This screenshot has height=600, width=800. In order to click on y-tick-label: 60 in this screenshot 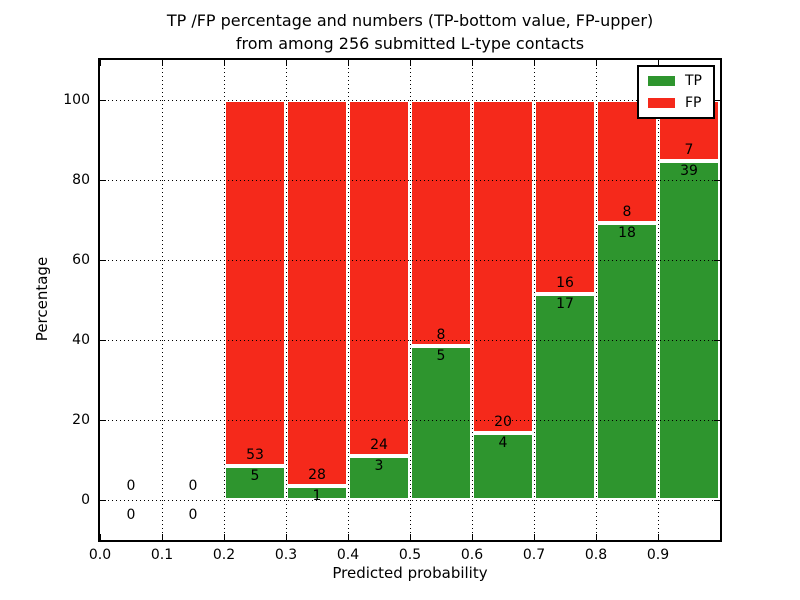, I will do `click(81, 260)`.